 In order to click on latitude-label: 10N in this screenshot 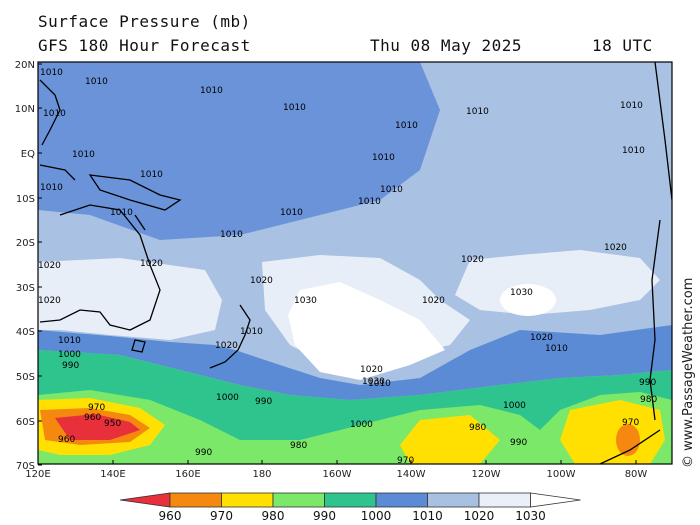, I will do `click(25, 109)`.